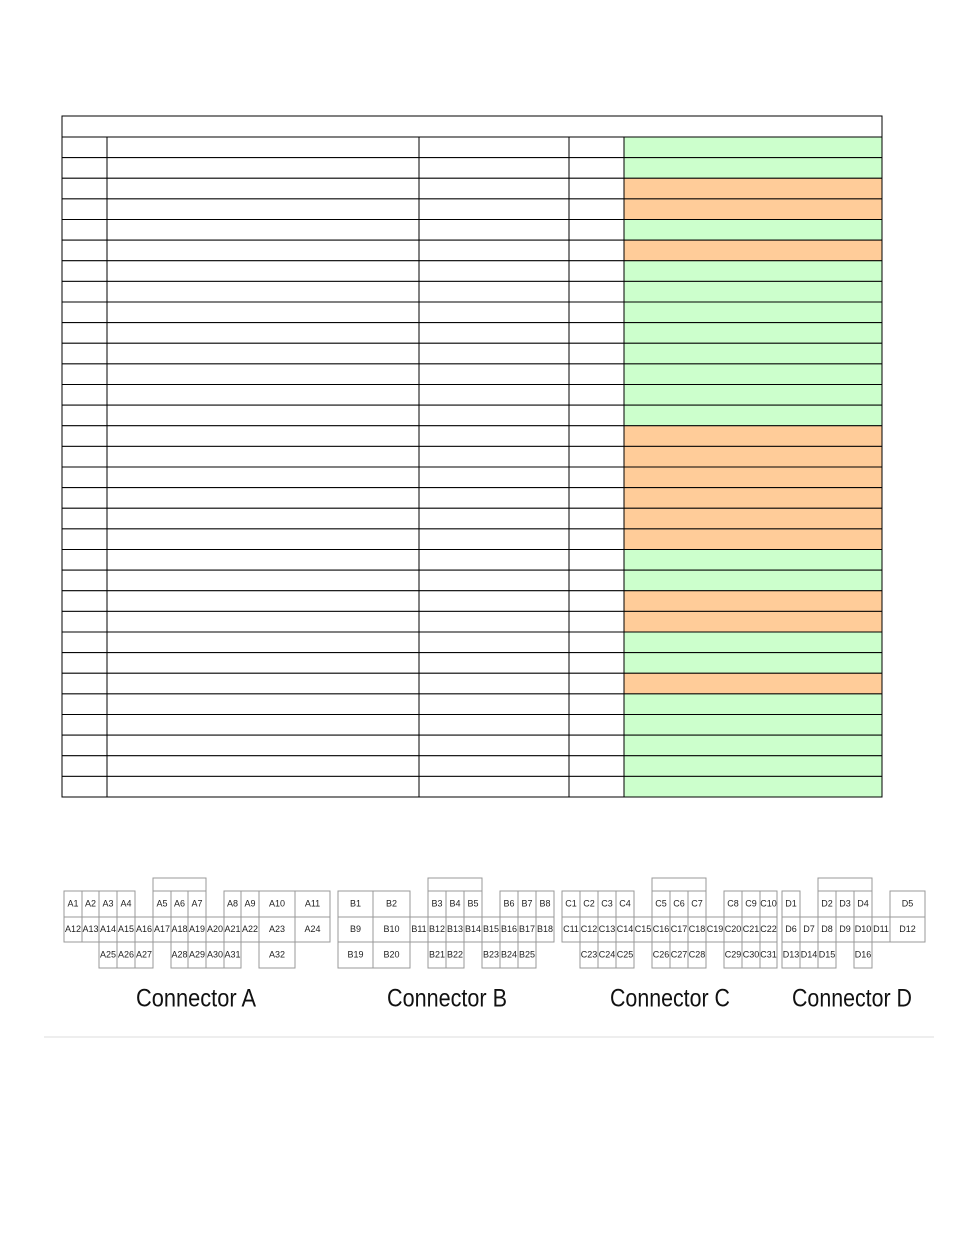 The width and height of the screenshot is (954, 1240). I want to click on pin-label: C29, so click(733, 954).